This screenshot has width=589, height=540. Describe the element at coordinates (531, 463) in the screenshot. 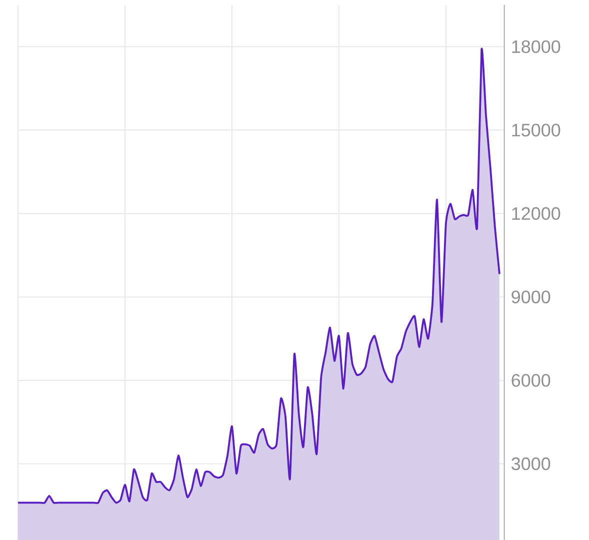

I see `y-tick-label: 3000` at that location.